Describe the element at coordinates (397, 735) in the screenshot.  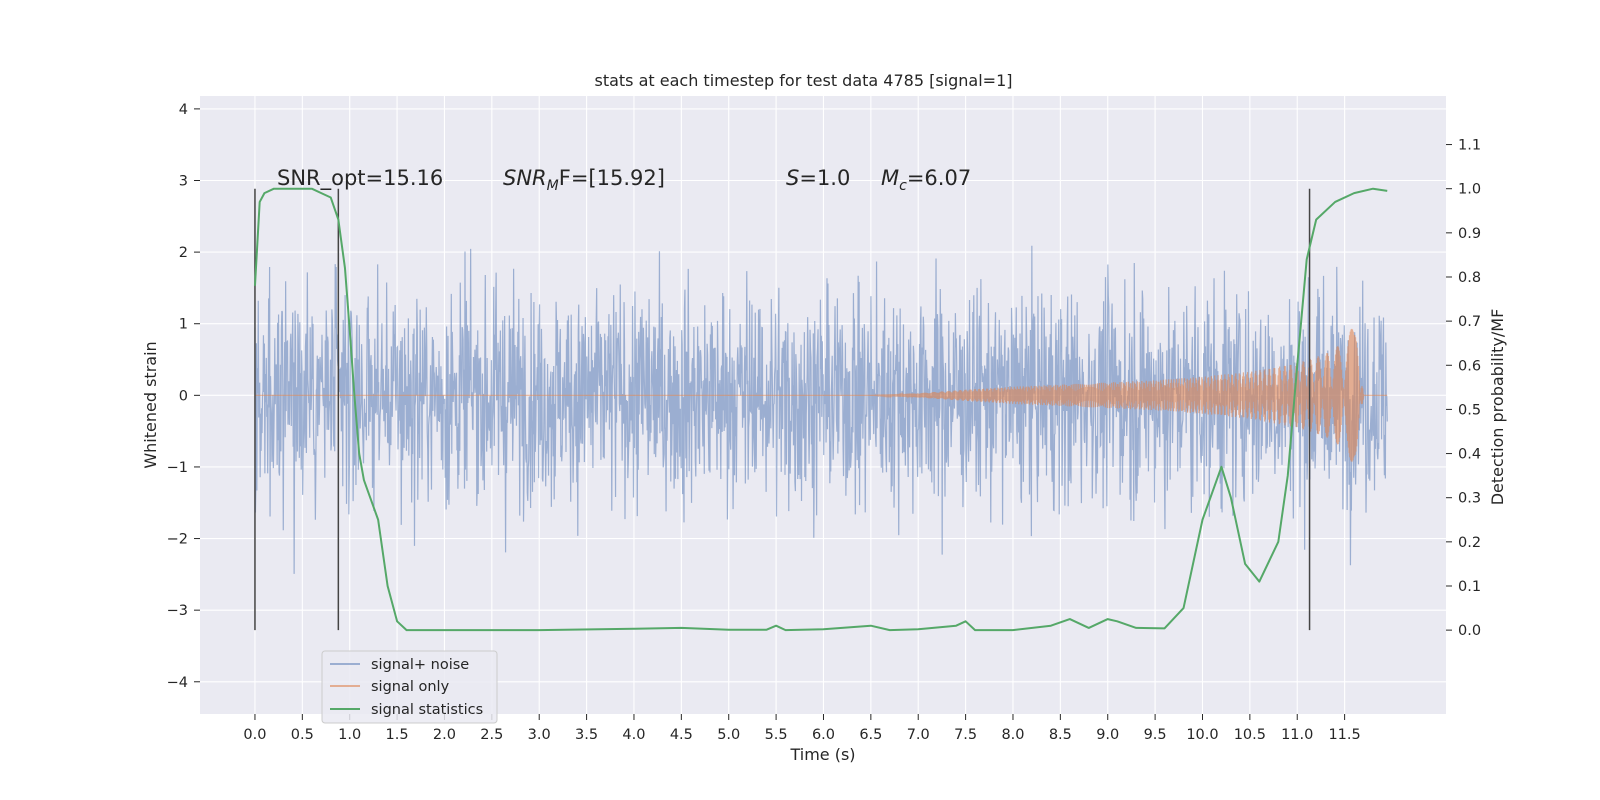
I see `x-tick-label: 1.5` at that location.